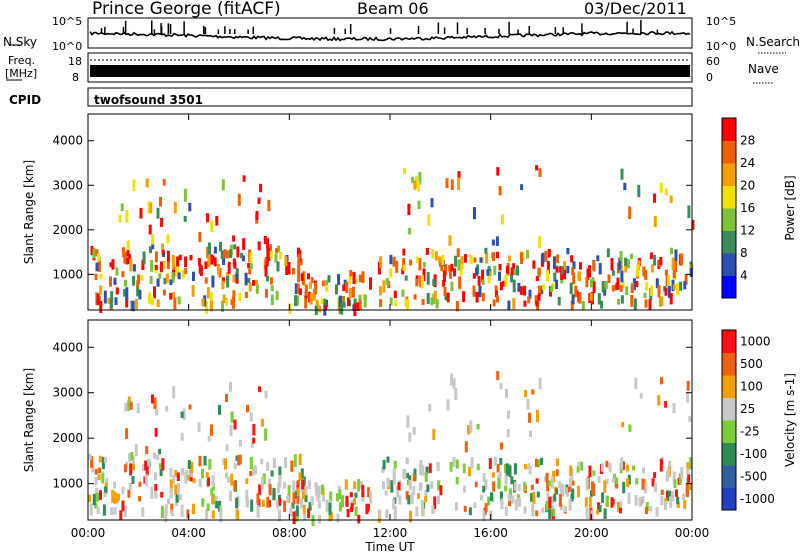 The height and width of the screenshot is (554, 800). I want to click on noise-tick-top-right: 10^5, so click(721, 21).